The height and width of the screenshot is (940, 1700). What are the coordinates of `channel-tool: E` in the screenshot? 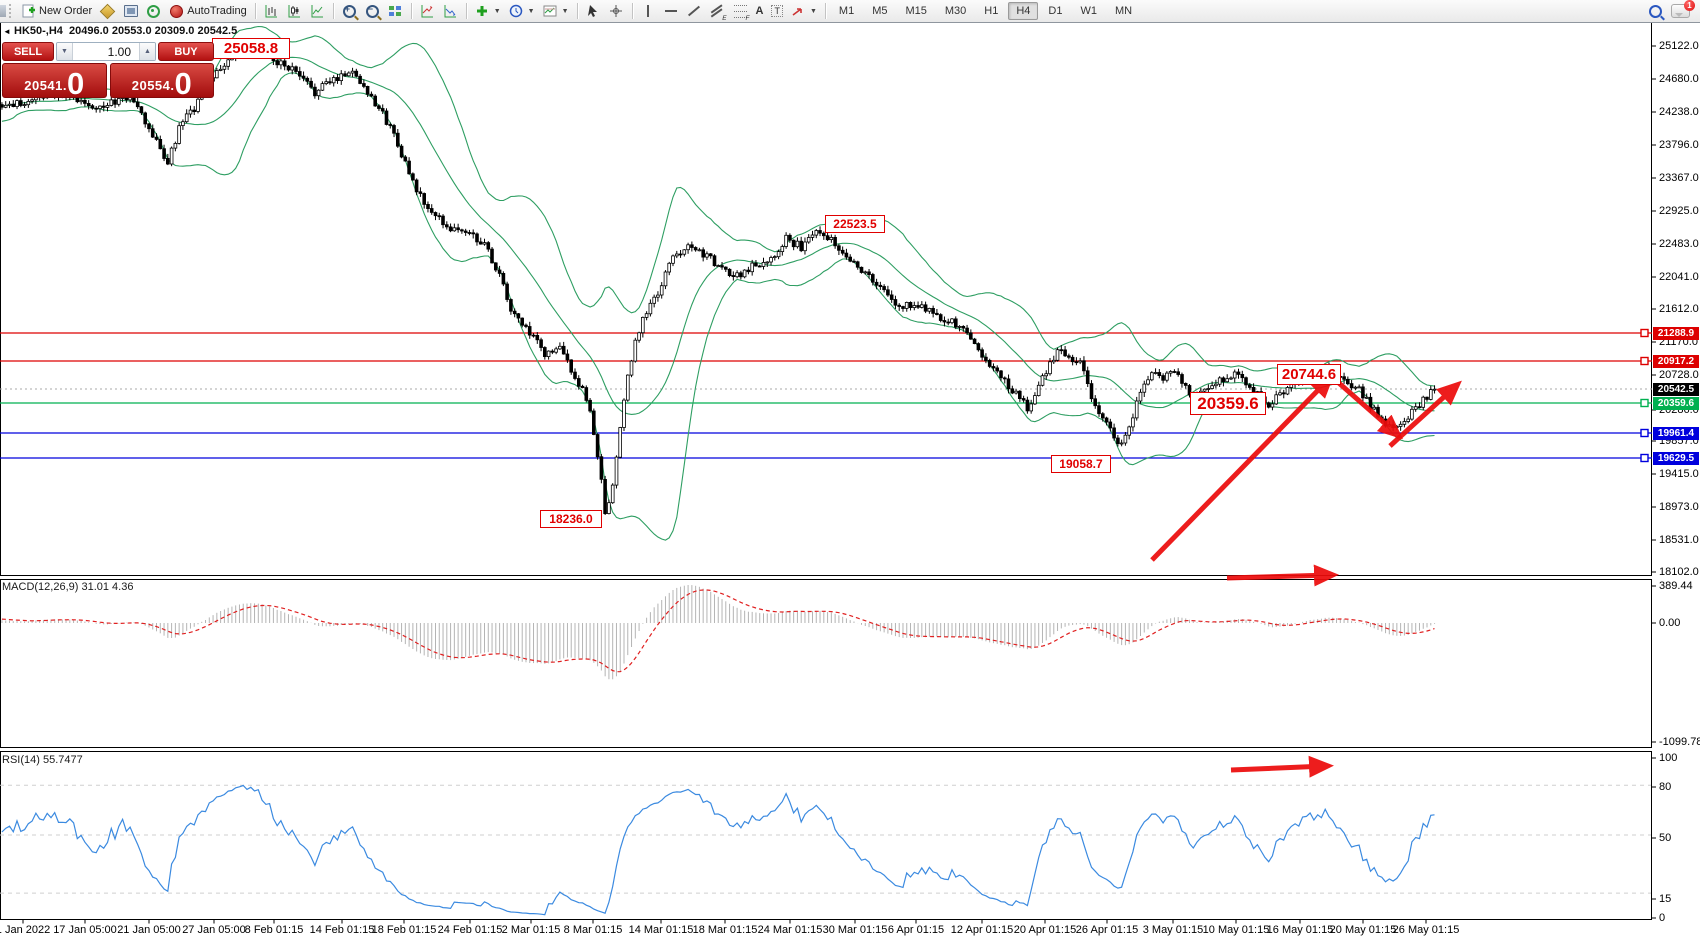 It's located at (717, 12).